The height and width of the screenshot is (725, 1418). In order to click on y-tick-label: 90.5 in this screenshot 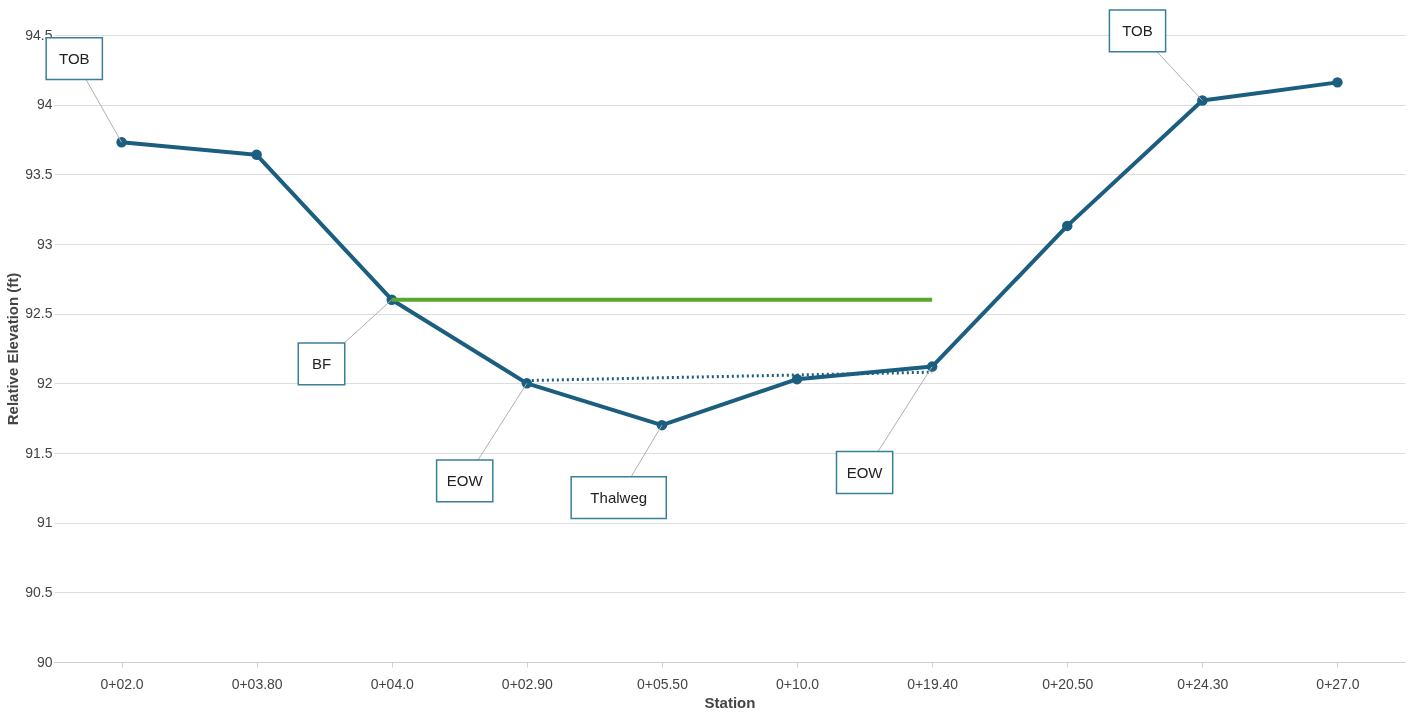, I will do `click(39, 591)`.